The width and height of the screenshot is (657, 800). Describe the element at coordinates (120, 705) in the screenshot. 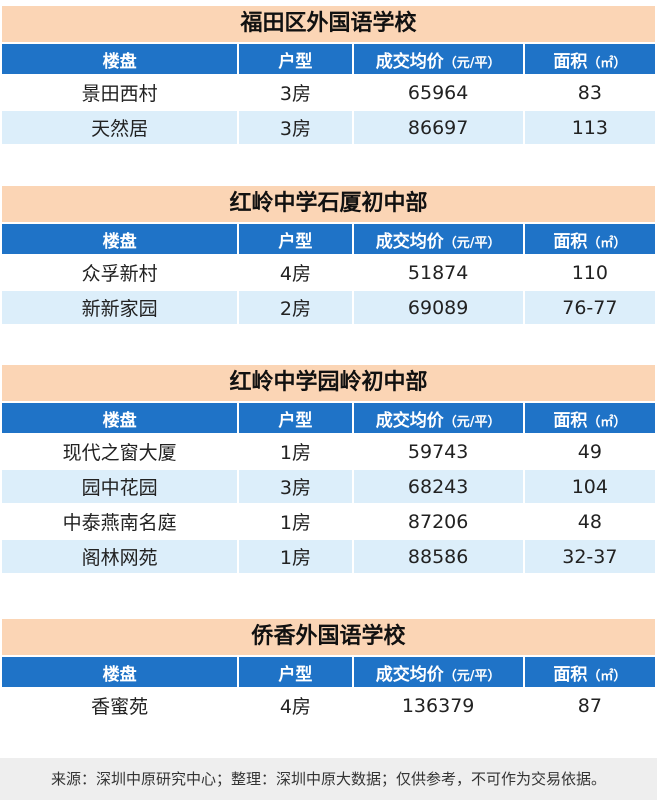

I see `cell-property: 香蜜苑` at that location.